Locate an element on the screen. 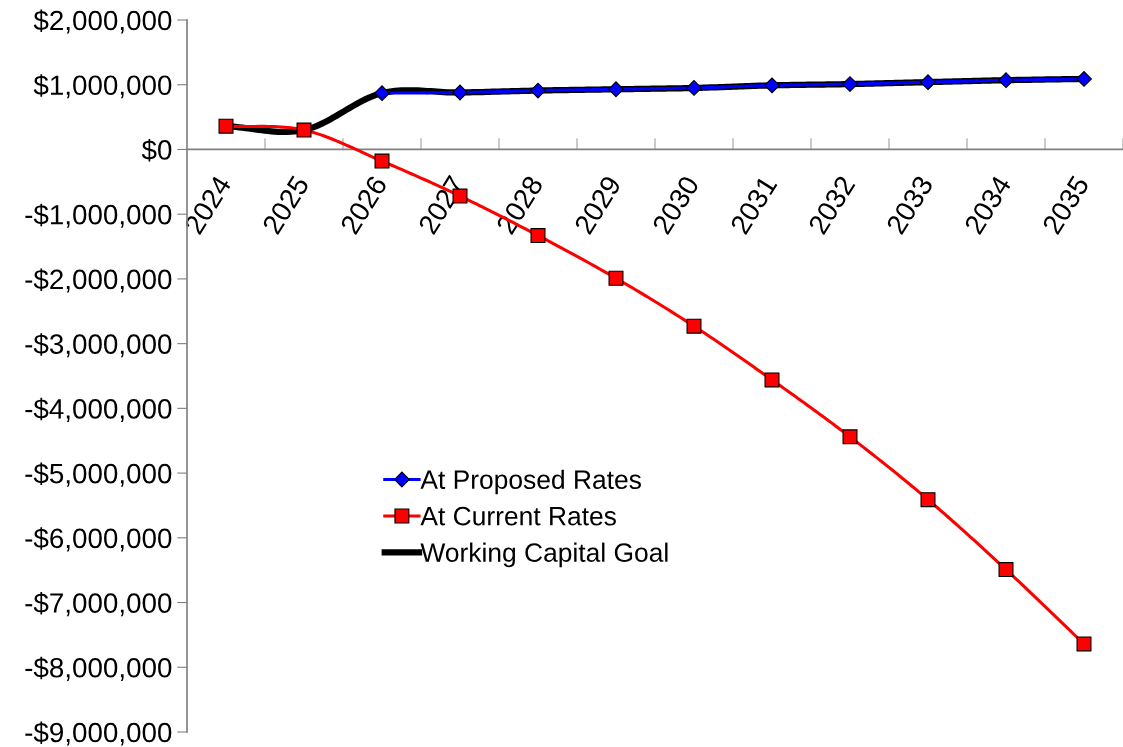 The image size is (1123, 747). y-tick-label: -$3,000,000 is located at coordinates (98, 345).